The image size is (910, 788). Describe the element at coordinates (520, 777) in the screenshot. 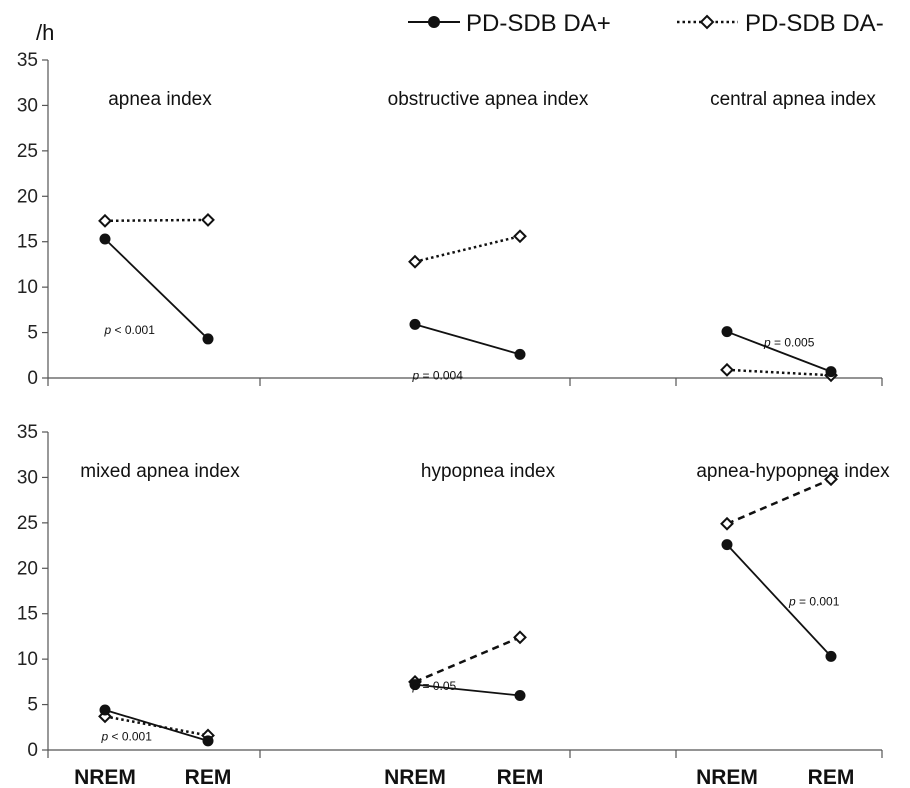

I see `x-category-label-1-1: REM` at that location.